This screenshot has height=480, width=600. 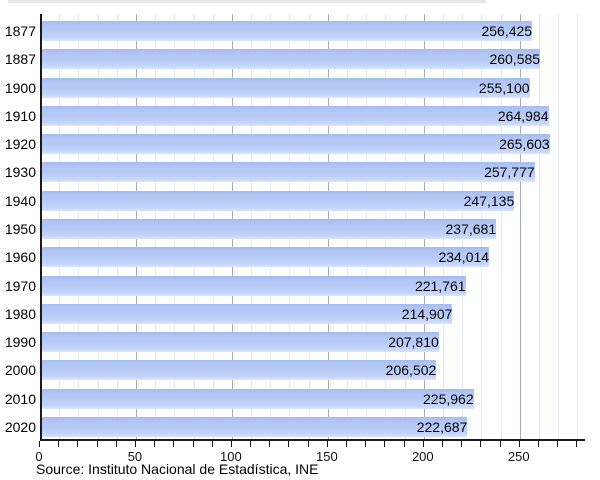 I want to click on bar-value-label: 206,502, so click(x=411, y=370).